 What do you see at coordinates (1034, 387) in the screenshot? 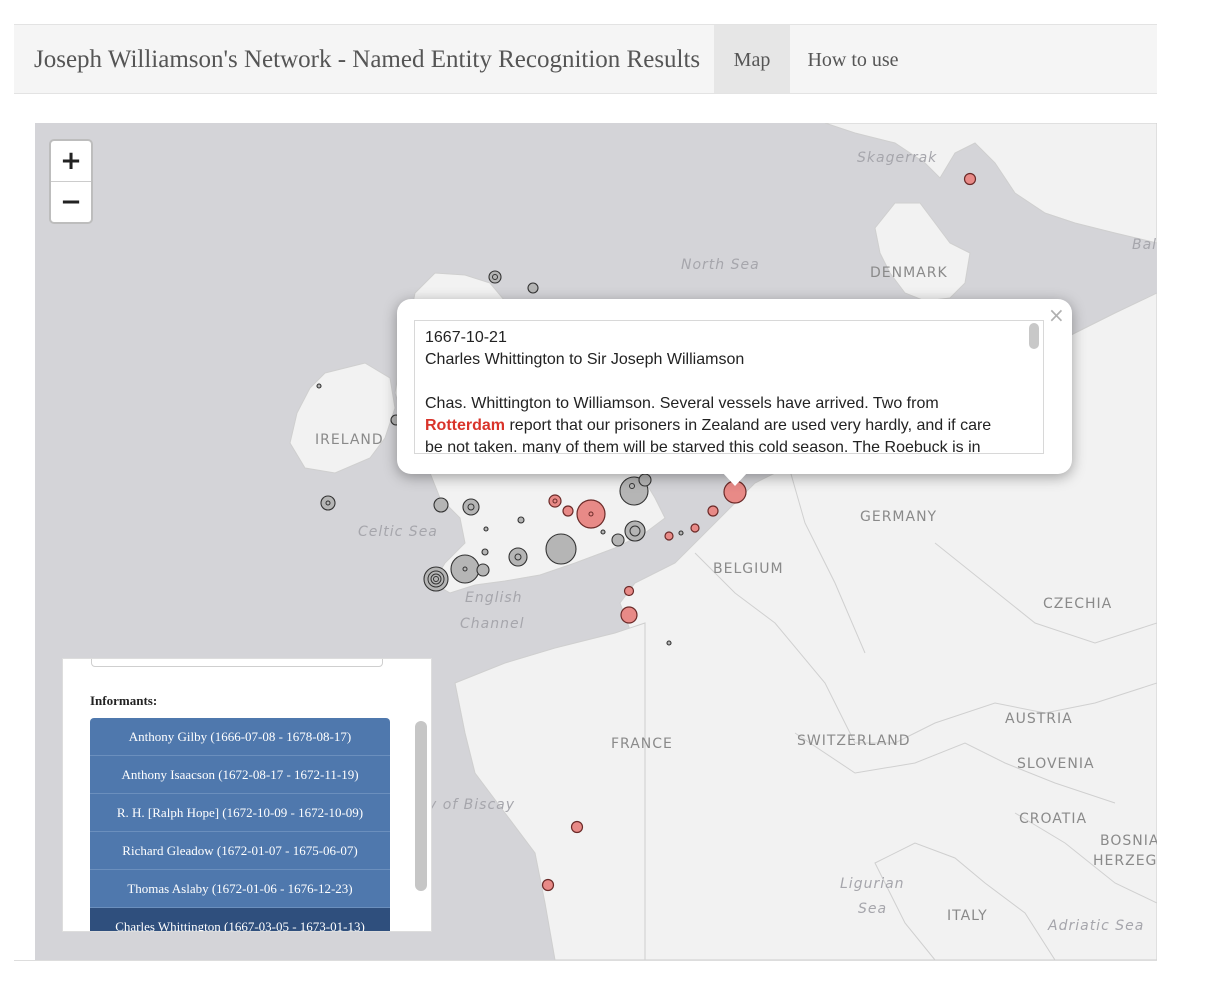
I see `popup-scrollbar` at bounding box center [1034, 387].